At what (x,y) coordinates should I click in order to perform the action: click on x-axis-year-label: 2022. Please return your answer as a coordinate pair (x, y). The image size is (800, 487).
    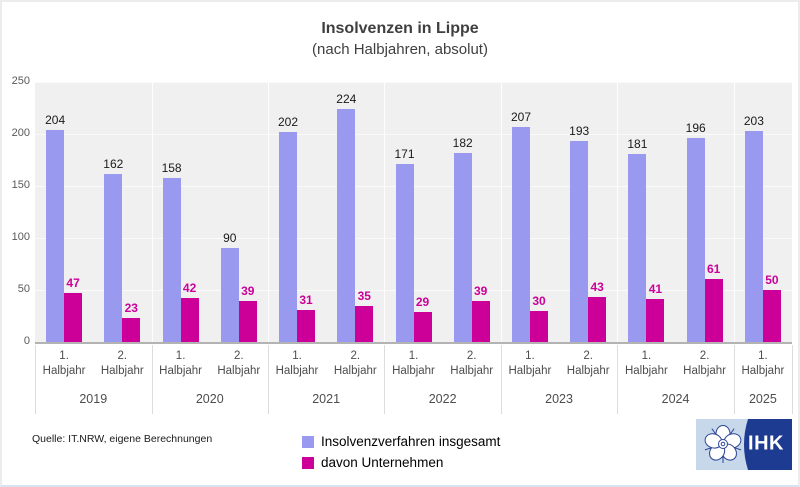
    Looking at the image, I should click on (442, 399).